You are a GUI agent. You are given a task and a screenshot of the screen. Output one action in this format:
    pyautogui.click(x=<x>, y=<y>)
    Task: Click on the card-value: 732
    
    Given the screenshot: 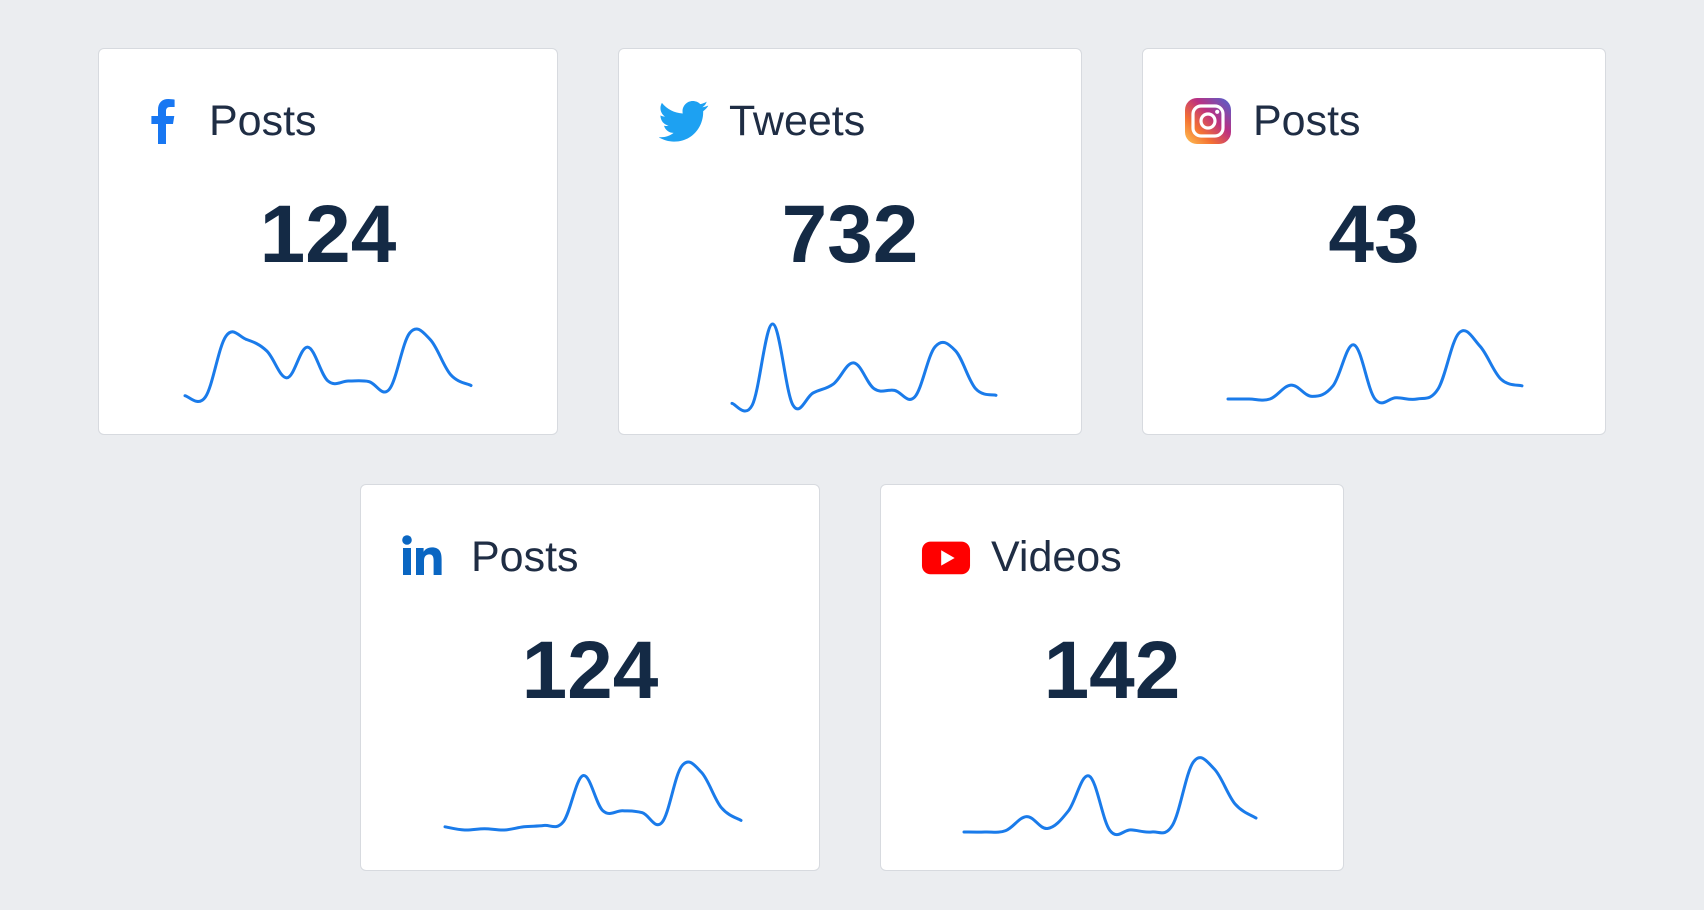 What is the action you would take?
    pyautogui.click(x=850, y=234)
    